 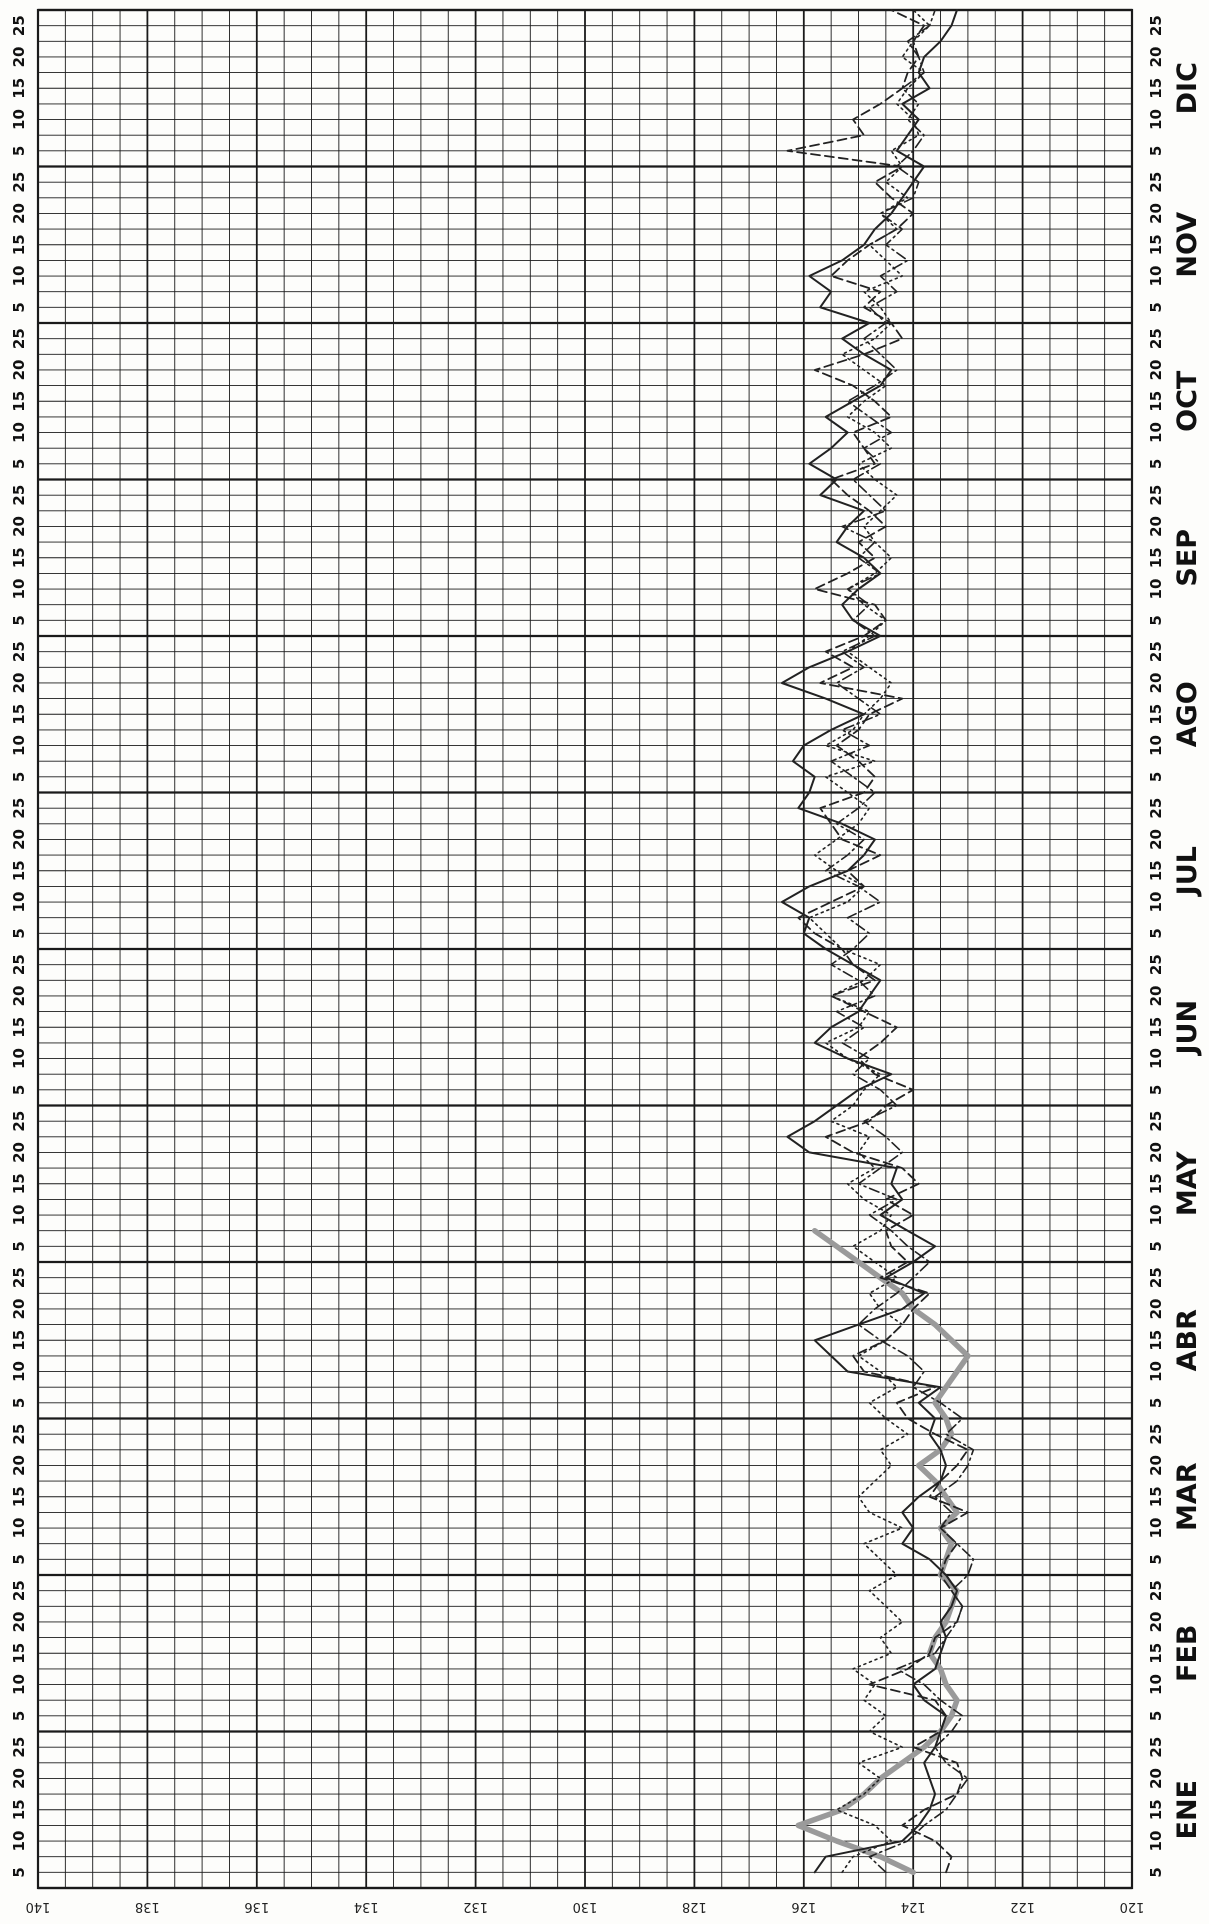 What do you see at coordinates (913, 1906) in the screenshot?
I see `value-tick-label: 124` at bounding box center [913, 1906].